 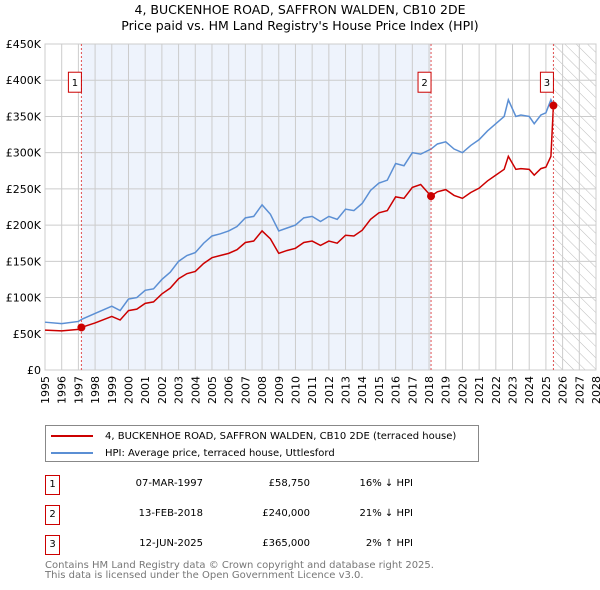 I want to click on x-tick-label: 2007, so click(x=245, y=390).